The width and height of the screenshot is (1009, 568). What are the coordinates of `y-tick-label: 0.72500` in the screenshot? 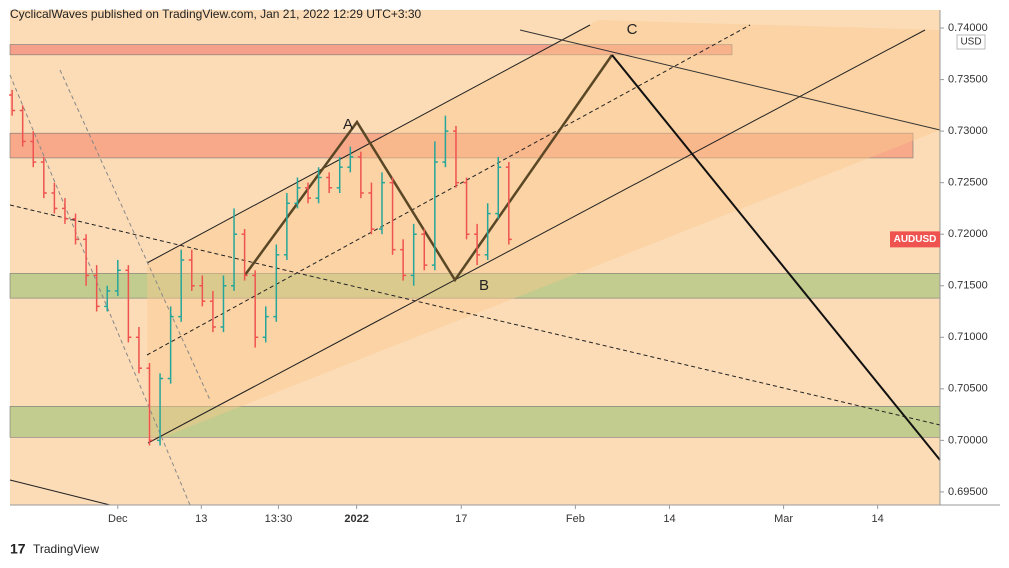 It's located at (968, 183).